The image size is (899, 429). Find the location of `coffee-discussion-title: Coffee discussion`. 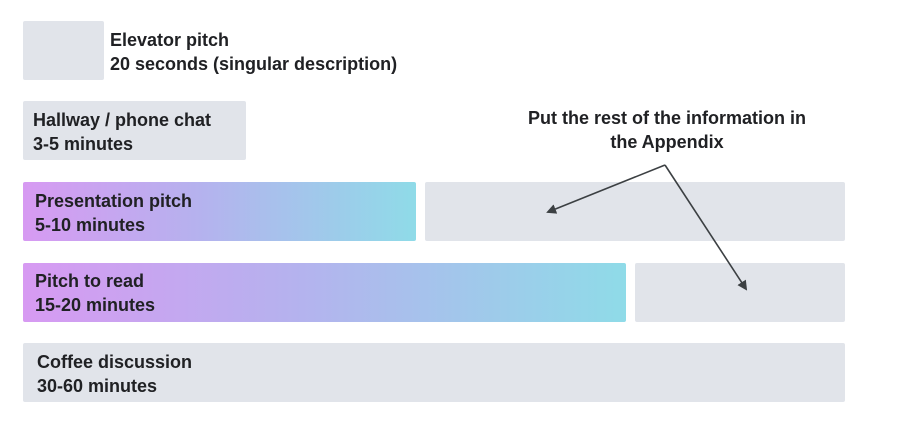

coffee-discussion-title: Coffee discussion is located at coordinates (115, 362).